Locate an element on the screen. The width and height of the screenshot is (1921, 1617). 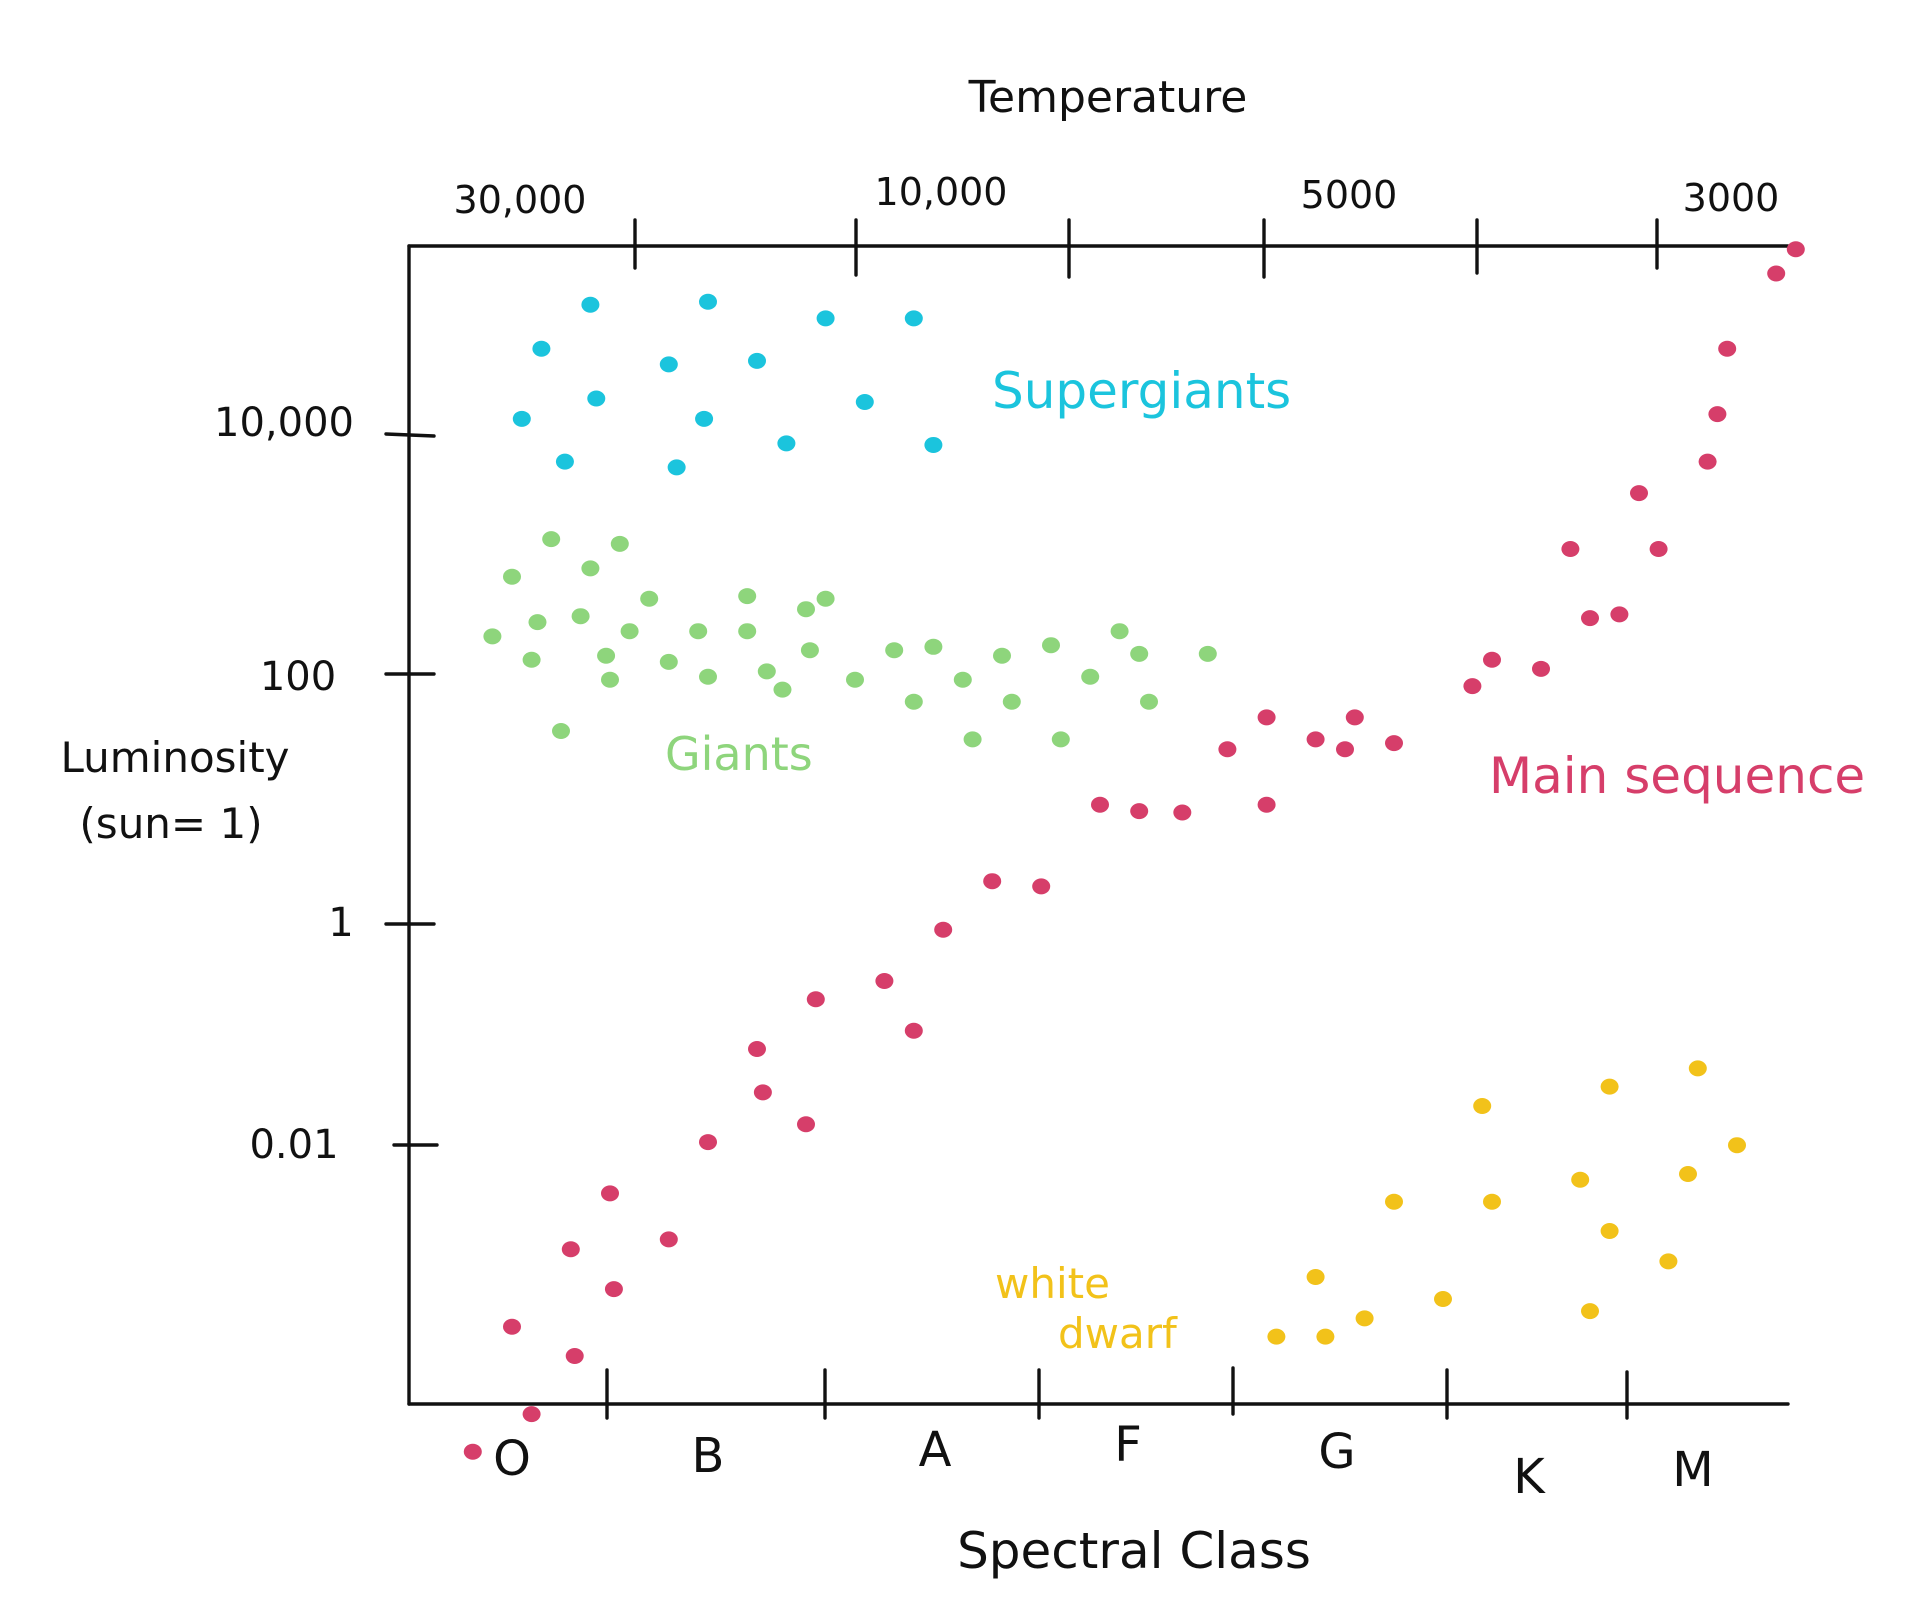
bottom-ticks is located at coordinates (1117, 1393).